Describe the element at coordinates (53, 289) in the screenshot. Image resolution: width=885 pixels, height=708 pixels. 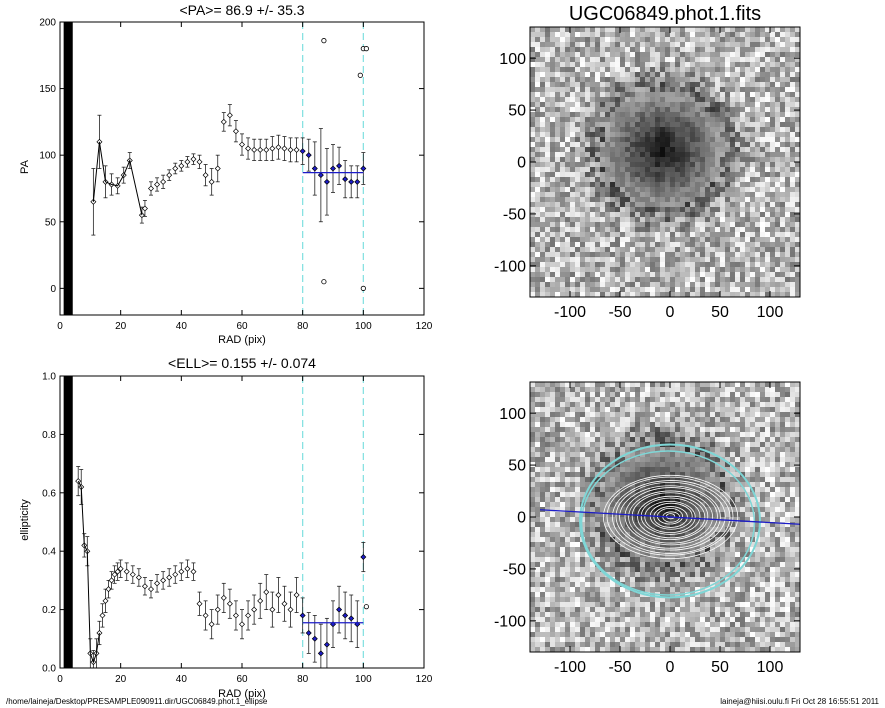
I see `pa-ytick-label: 0` at that location.